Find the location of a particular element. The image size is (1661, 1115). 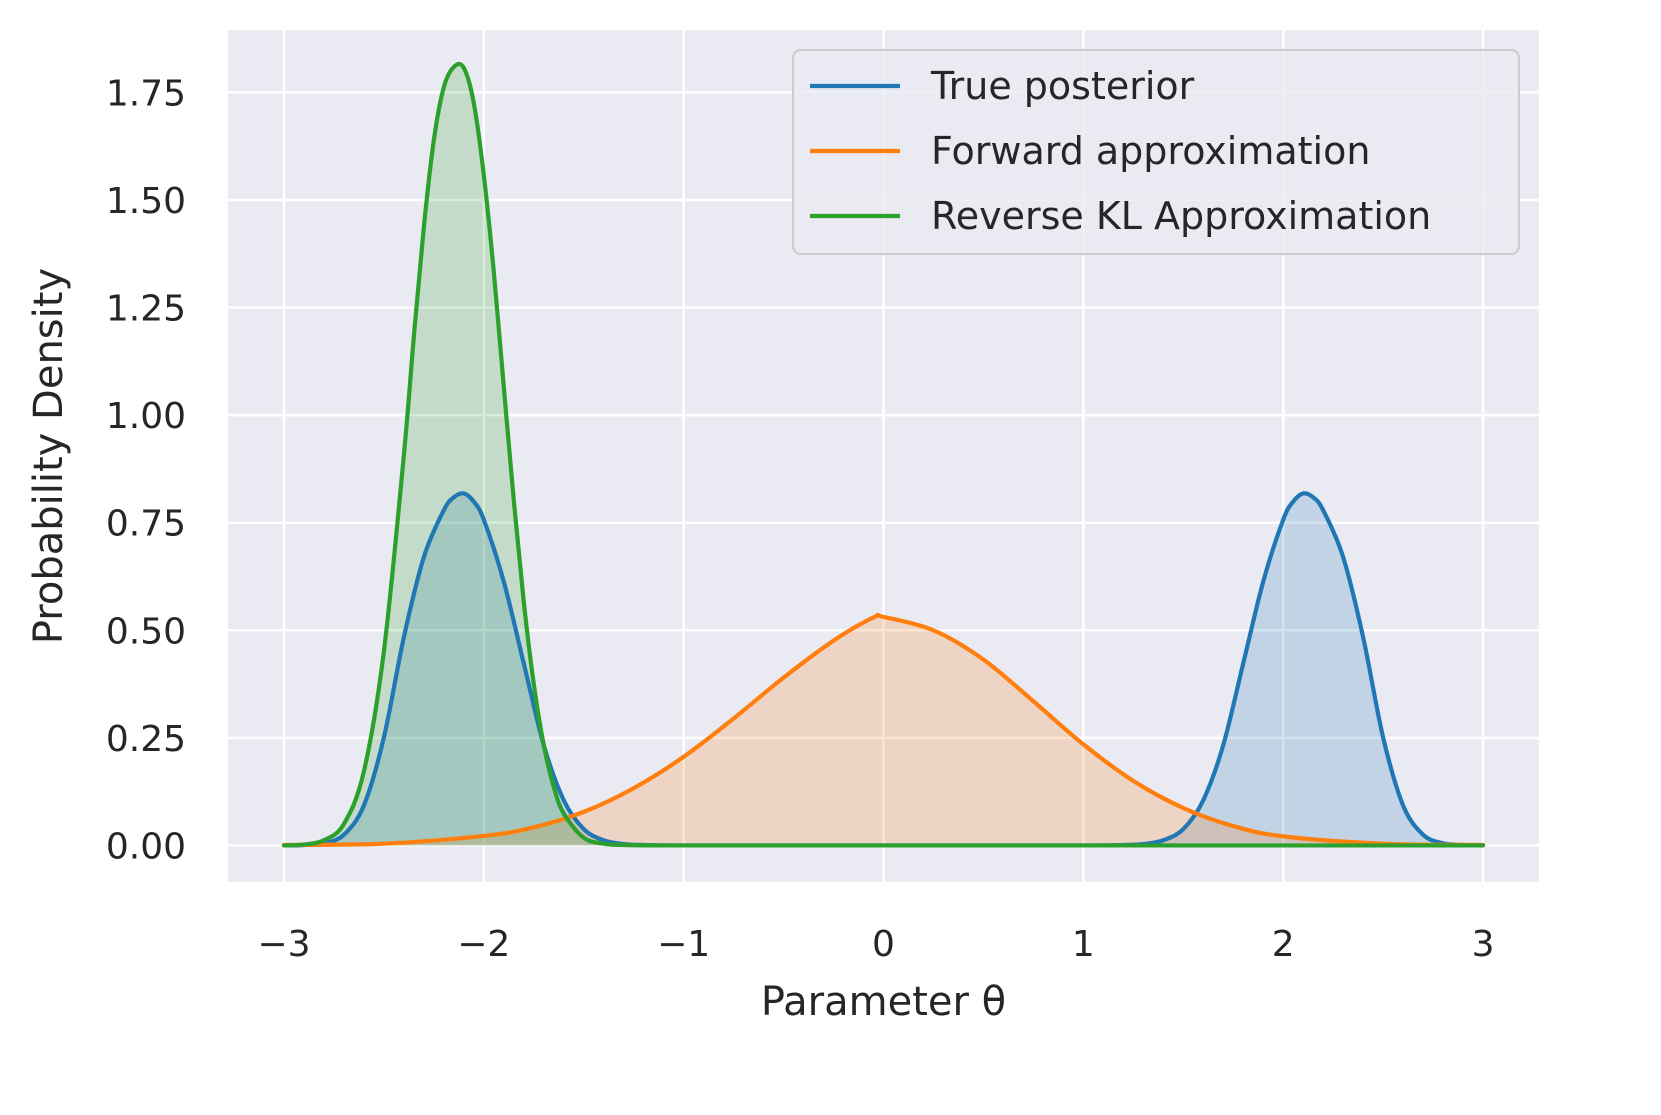

legend-label: True posterior is located at coordinates (1062, 86).